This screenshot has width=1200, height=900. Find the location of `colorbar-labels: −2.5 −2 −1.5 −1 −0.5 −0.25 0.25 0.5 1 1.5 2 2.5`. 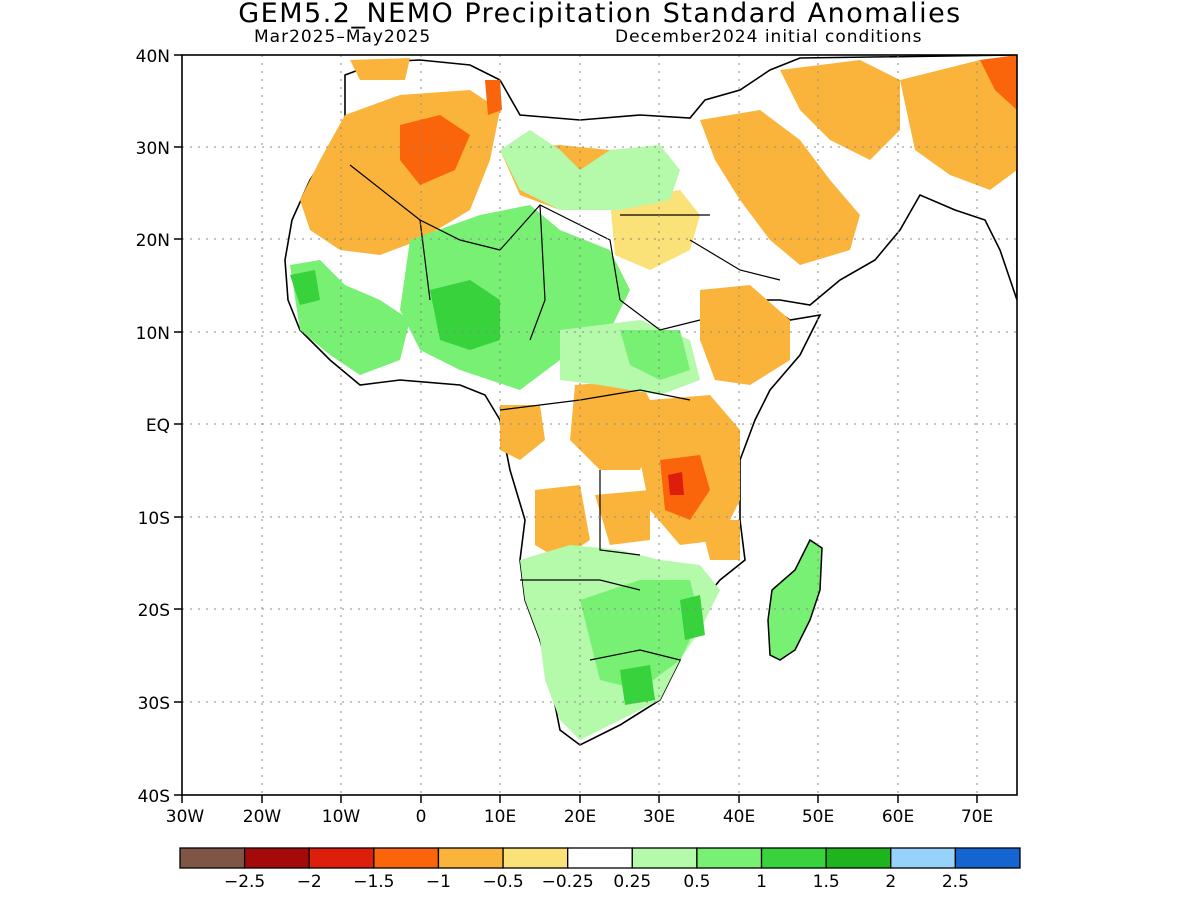

colorbar-labels: −2.5 −2 −1.5 −1 −0.5 −0.25 0.25 0.5 1 1.5 2 2.5 is located at coordinates (596, 882).